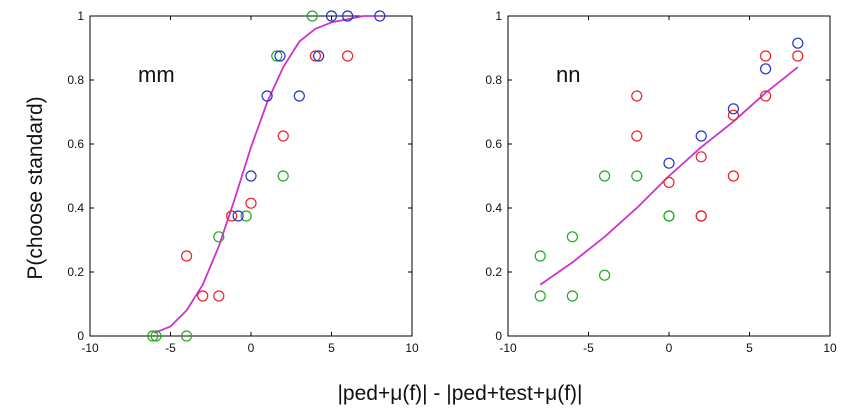 This screenshot has height=413, width=843. Describe the element at coordinates (568, 74) in the screenshot. I see `panel-label: nn` at that location.